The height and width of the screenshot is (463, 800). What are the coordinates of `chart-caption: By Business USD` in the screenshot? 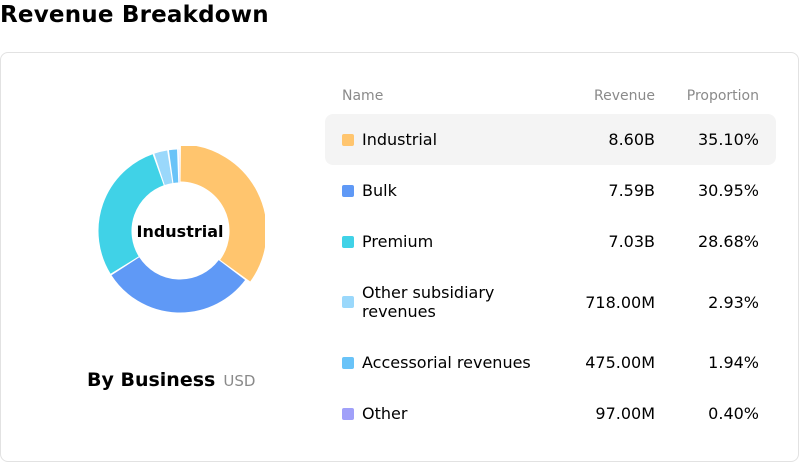 It's located at (171, 380).